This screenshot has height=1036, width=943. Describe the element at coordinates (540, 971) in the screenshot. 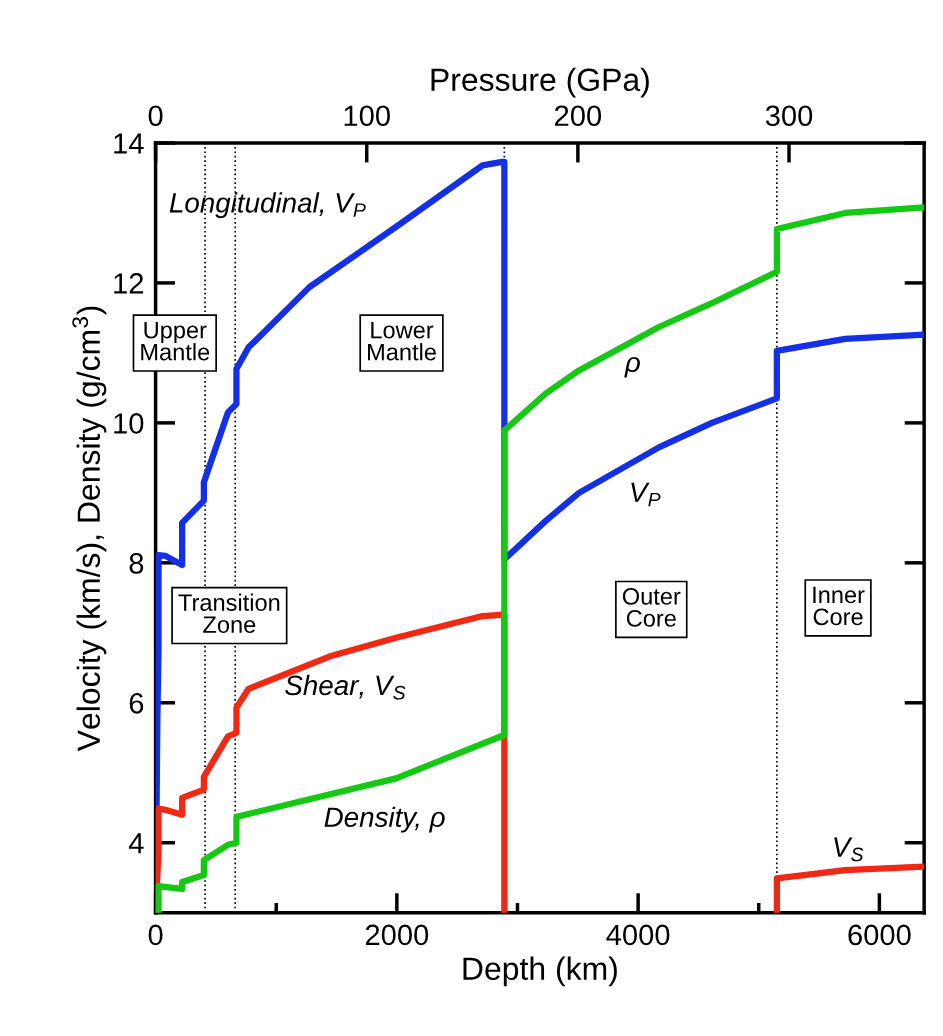

I see `x-axis-title: Depth (km)` at that location.